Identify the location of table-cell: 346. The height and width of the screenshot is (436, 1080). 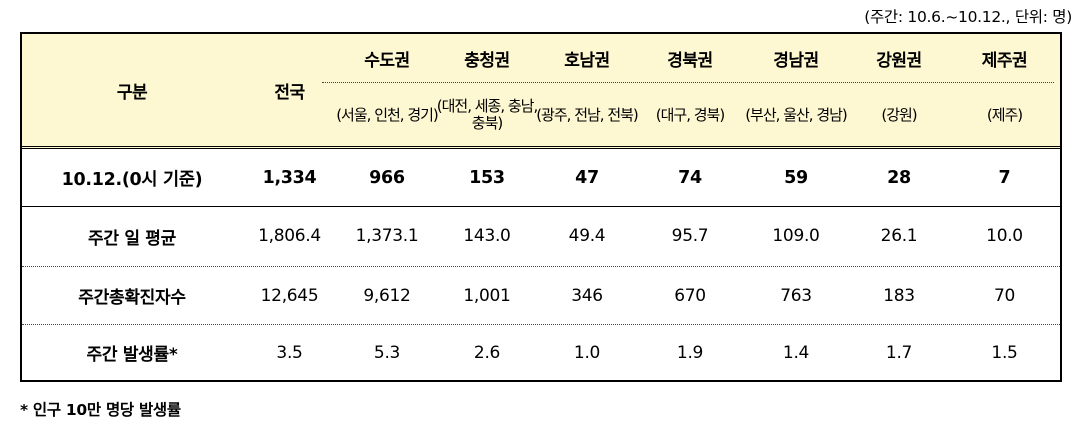
(587, 295).